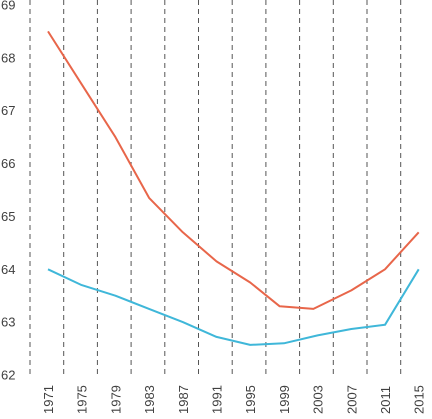  I want to click on y-tick-label: 66, so click(8, 163).